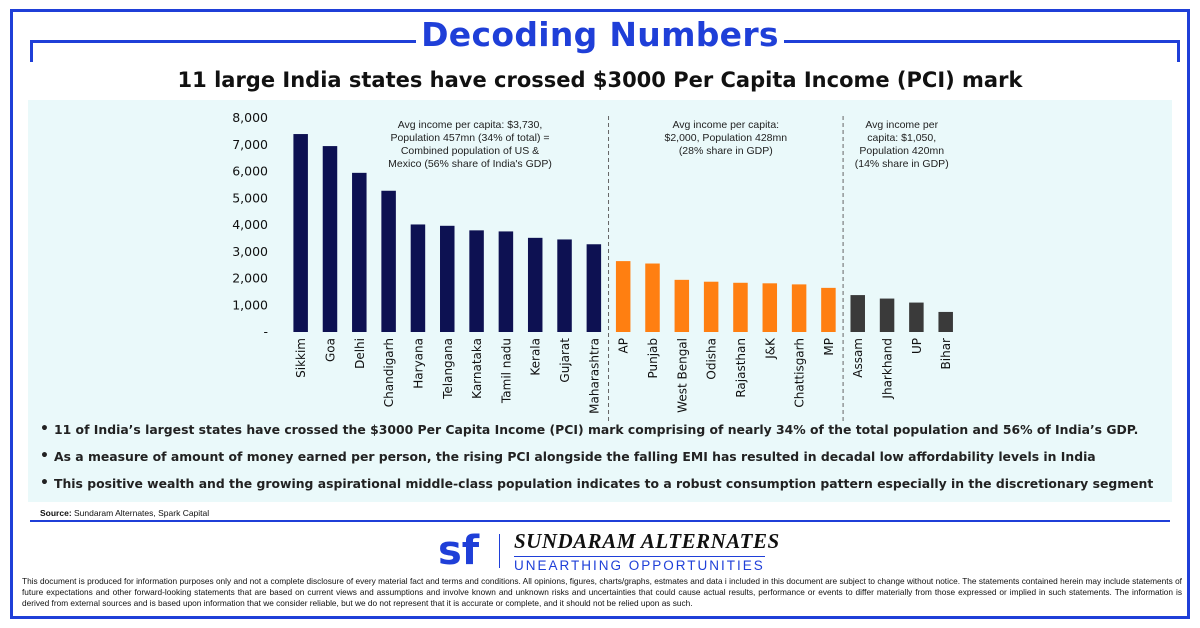 This screenshot has height=628, width=1200. Describe the element at coordinates (250, 251) in the screenshot. I see `y-tick-label: 3,000` at that location.